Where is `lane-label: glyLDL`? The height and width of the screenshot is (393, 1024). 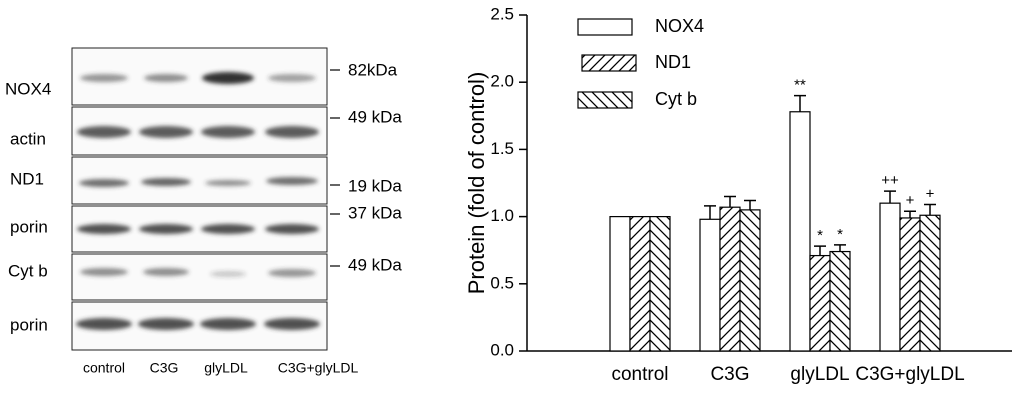
lane-label: glyLDL is located at coordinates (226, 368).